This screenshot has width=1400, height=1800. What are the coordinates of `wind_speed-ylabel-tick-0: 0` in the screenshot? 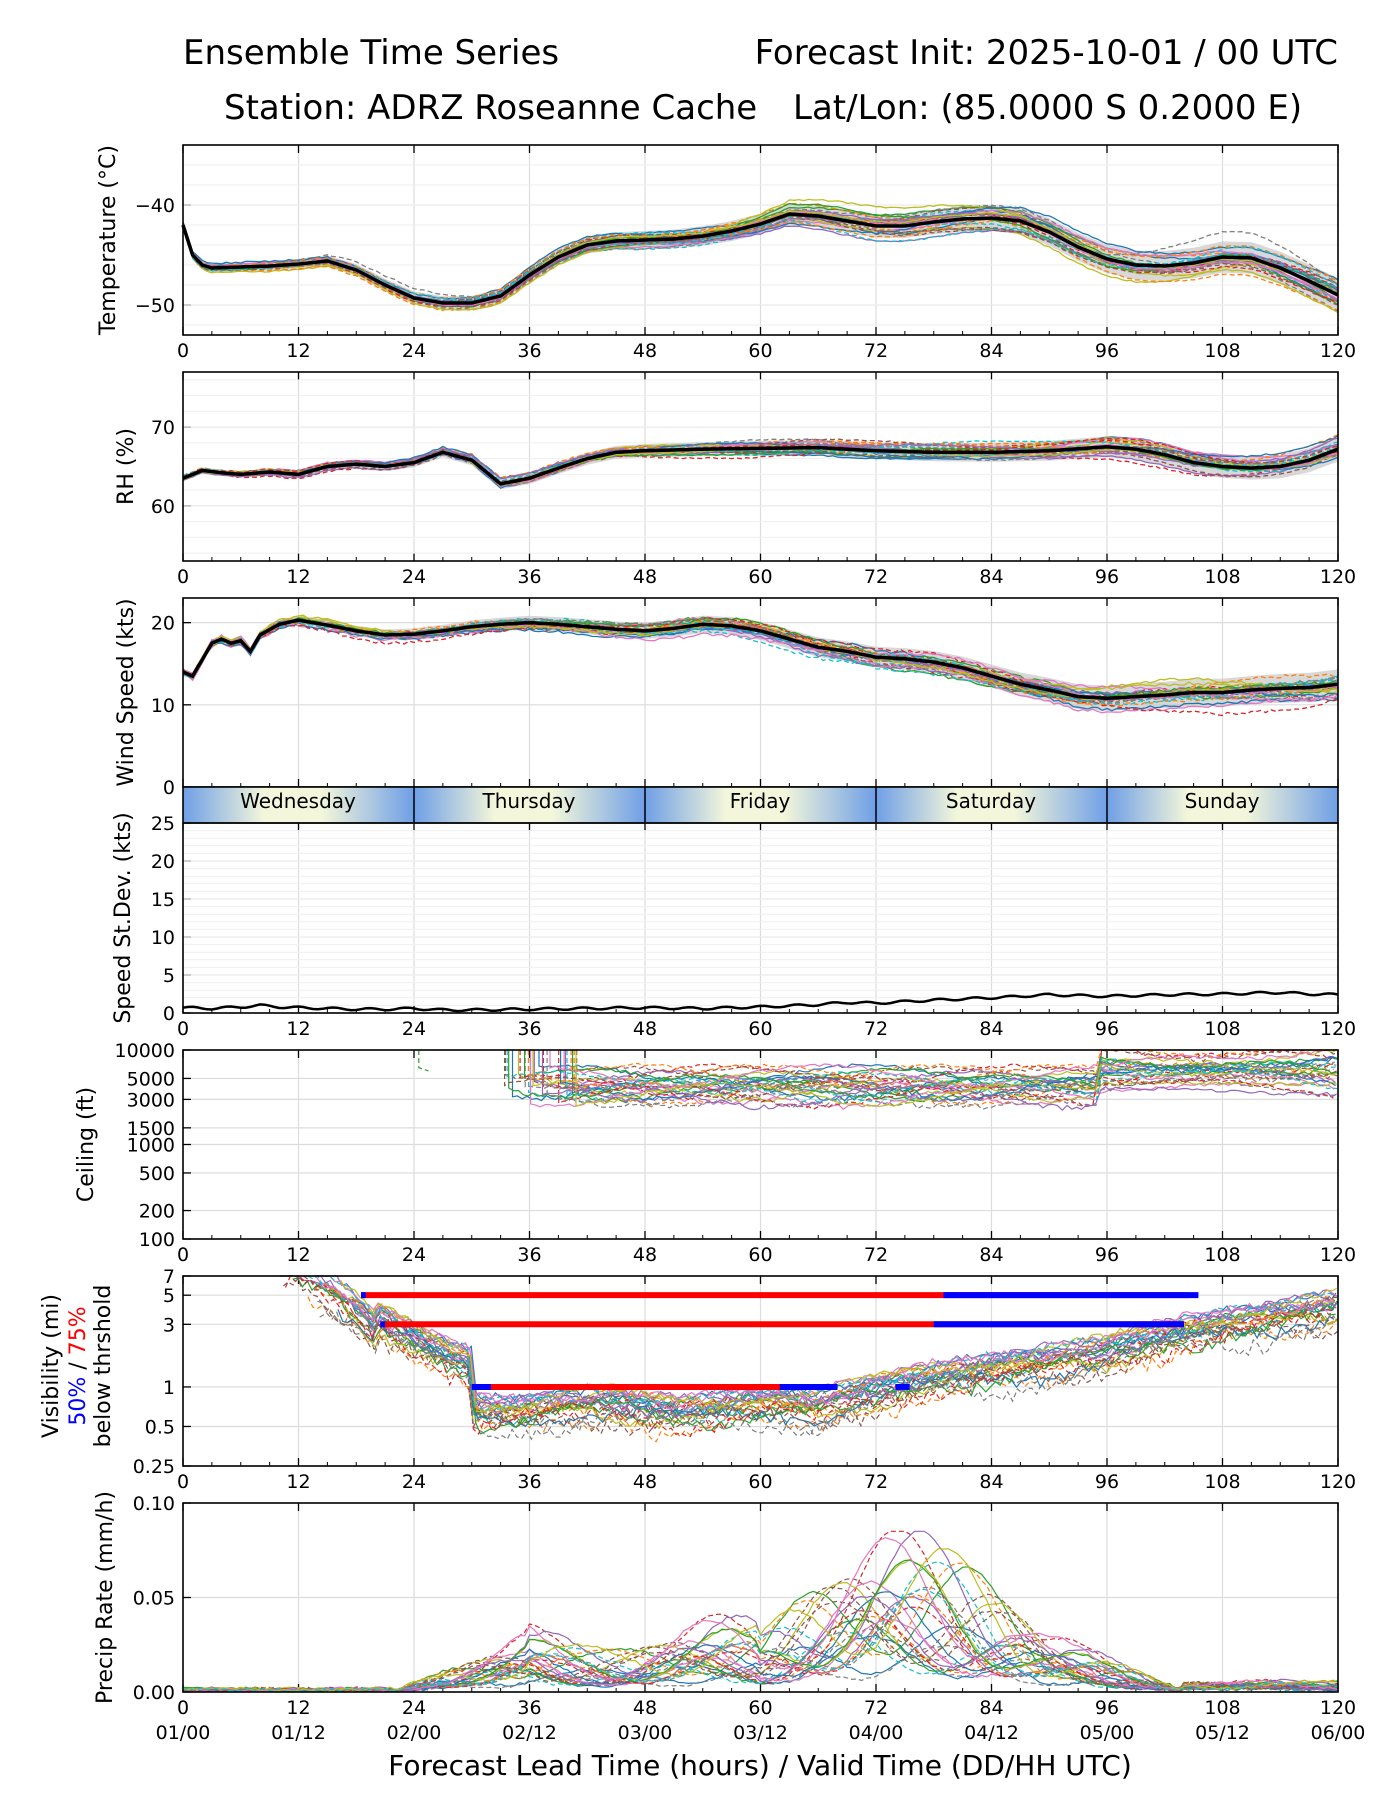 It's located at (169, 788).